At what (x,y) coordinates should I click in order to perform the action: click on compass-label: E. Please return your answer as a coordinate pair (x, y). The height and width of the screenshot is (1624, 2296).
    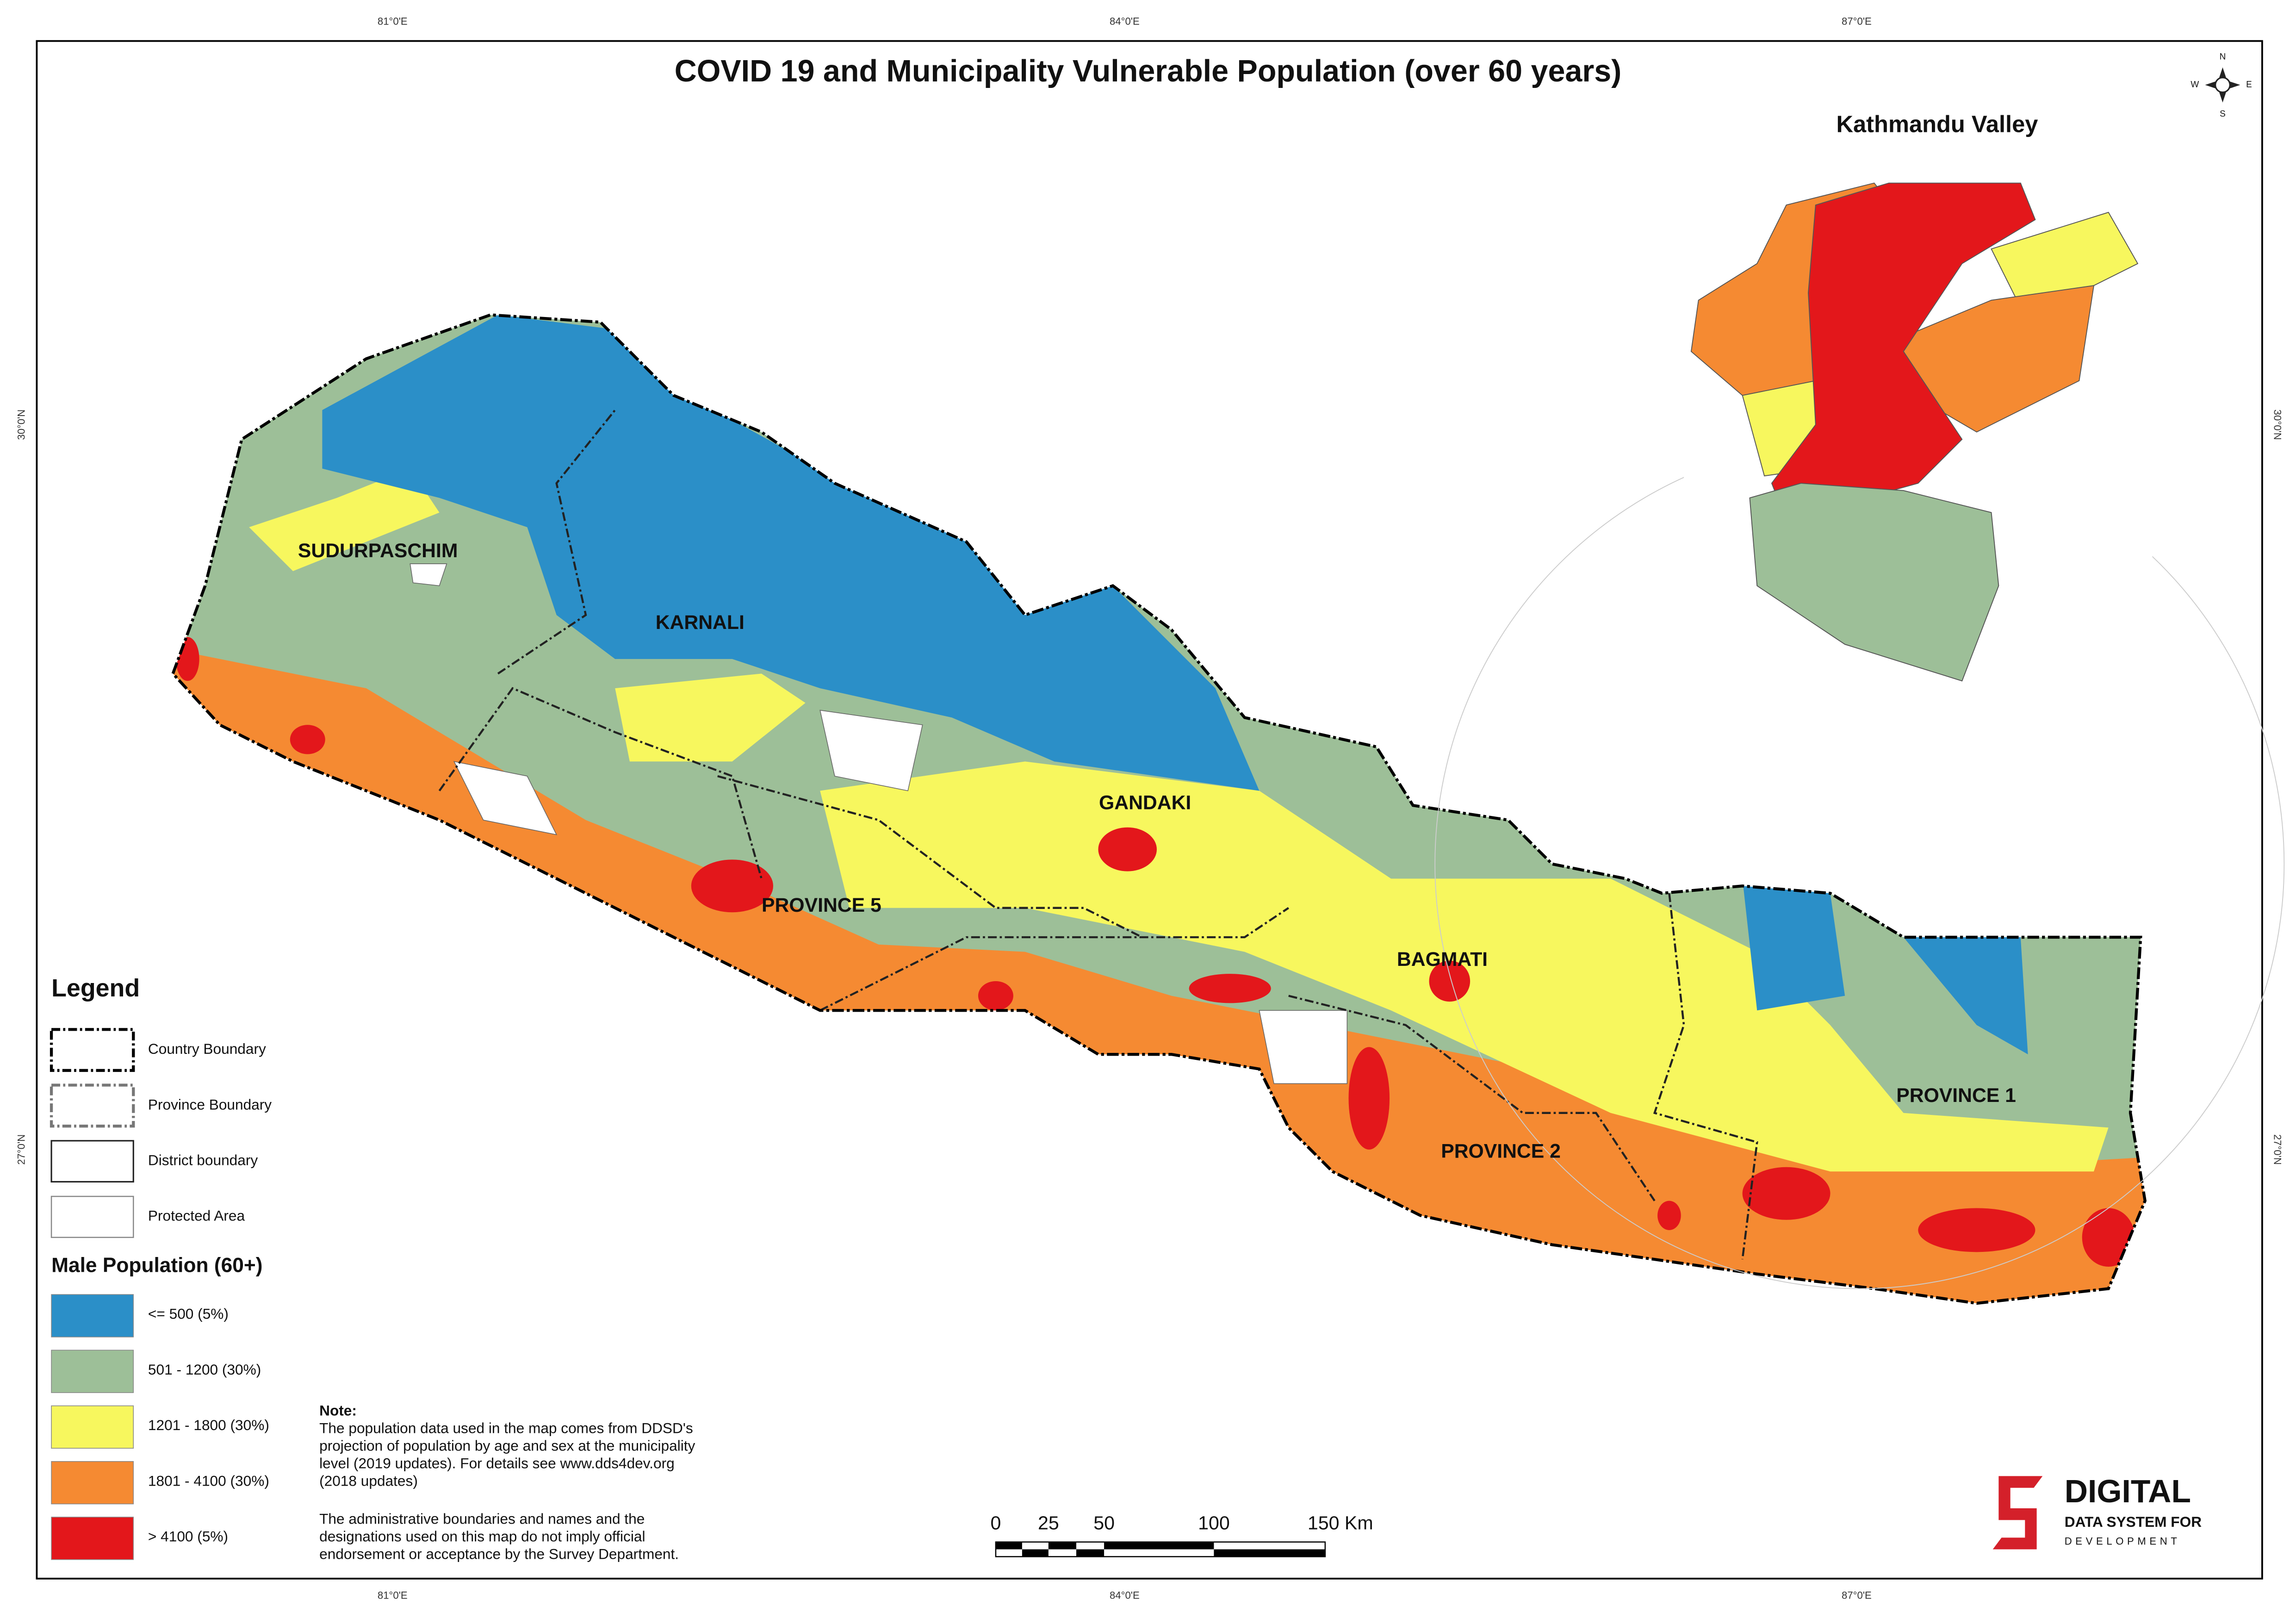
    Looking at the image, I should click on (2249, 85).